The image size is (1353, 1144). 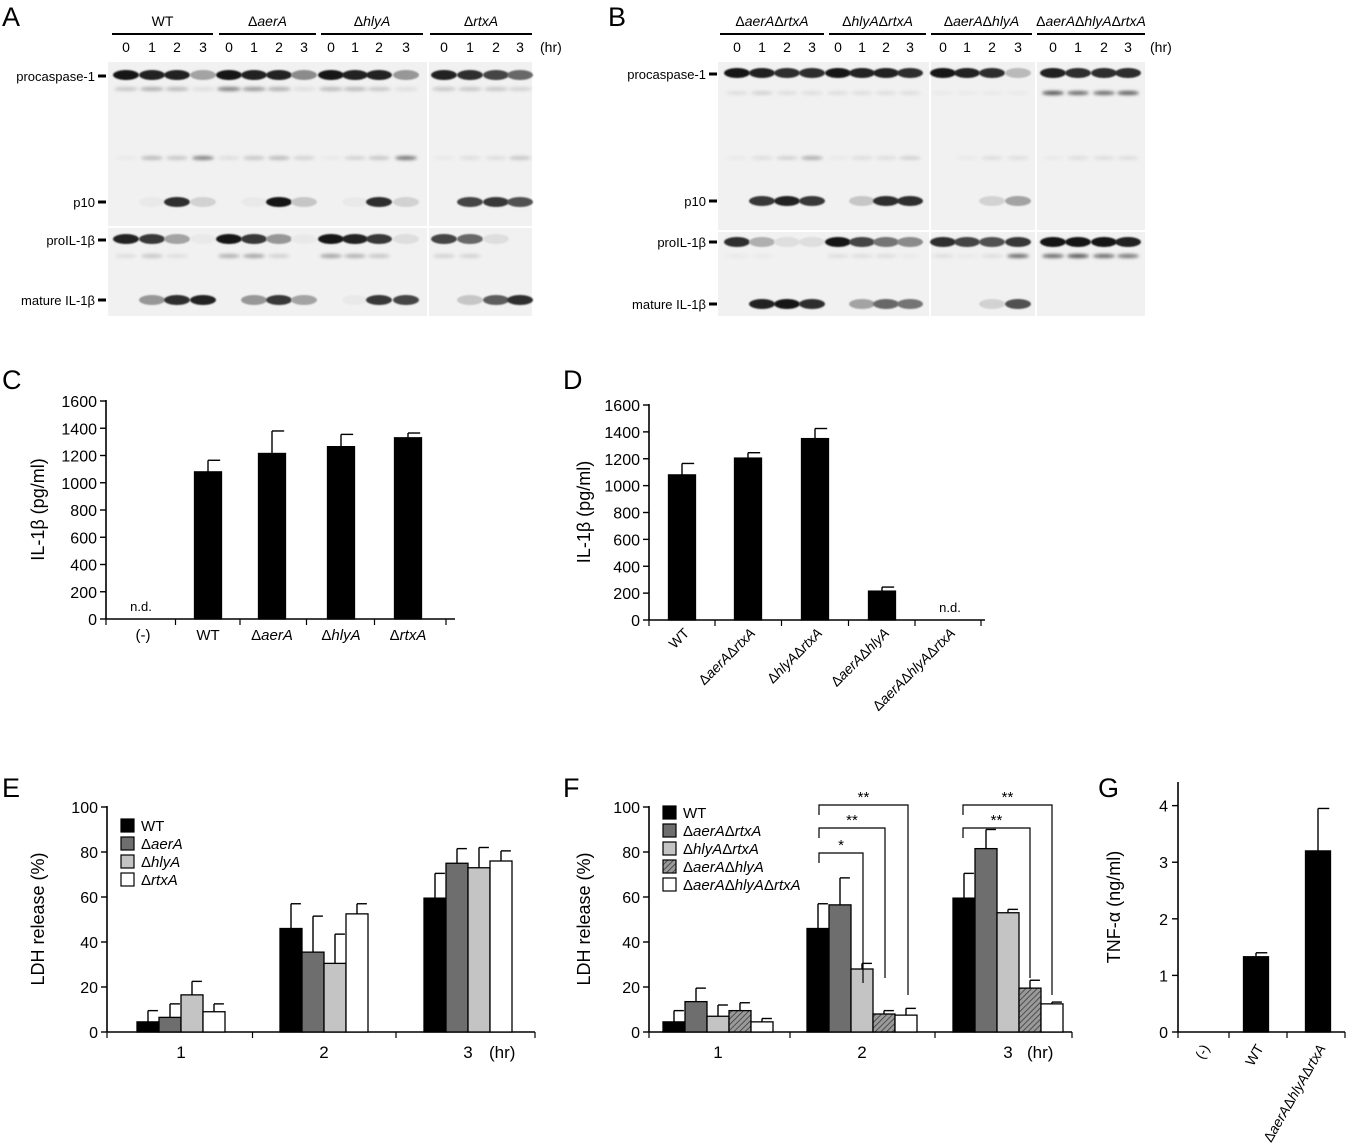 I want to click on y-tick-label: 3, so click(x=1163, y=863).